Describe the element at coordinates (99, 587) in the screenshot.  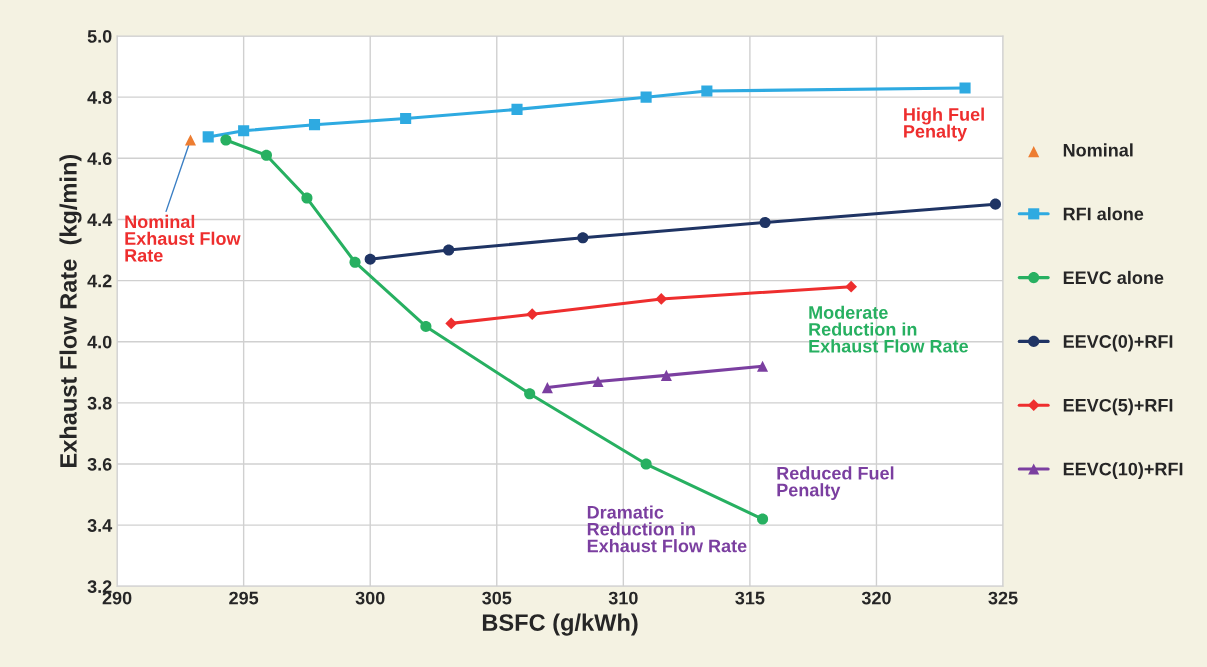
I see `y-tick-label: 3.2` at that location.